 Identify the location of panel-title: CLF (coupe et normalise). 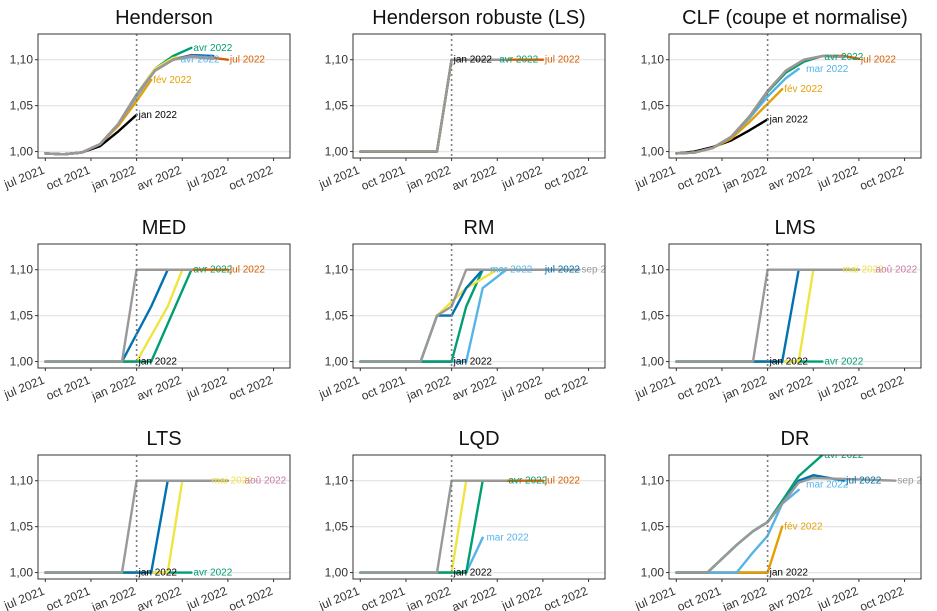
(795, 18).